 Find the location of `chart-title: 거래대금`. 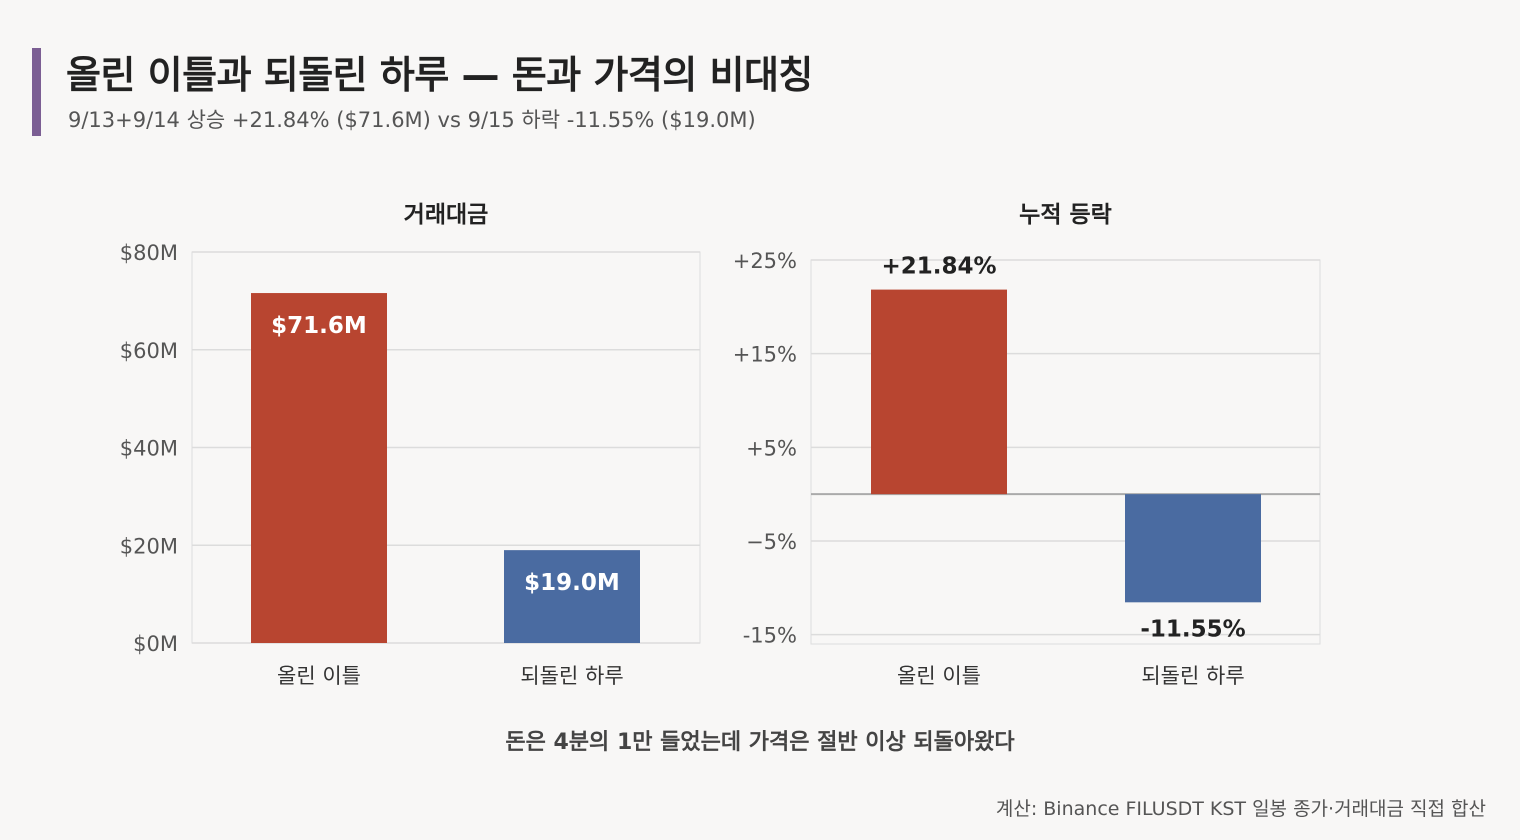

chart-title: 거래대금 is located at coordinates (446, 215).